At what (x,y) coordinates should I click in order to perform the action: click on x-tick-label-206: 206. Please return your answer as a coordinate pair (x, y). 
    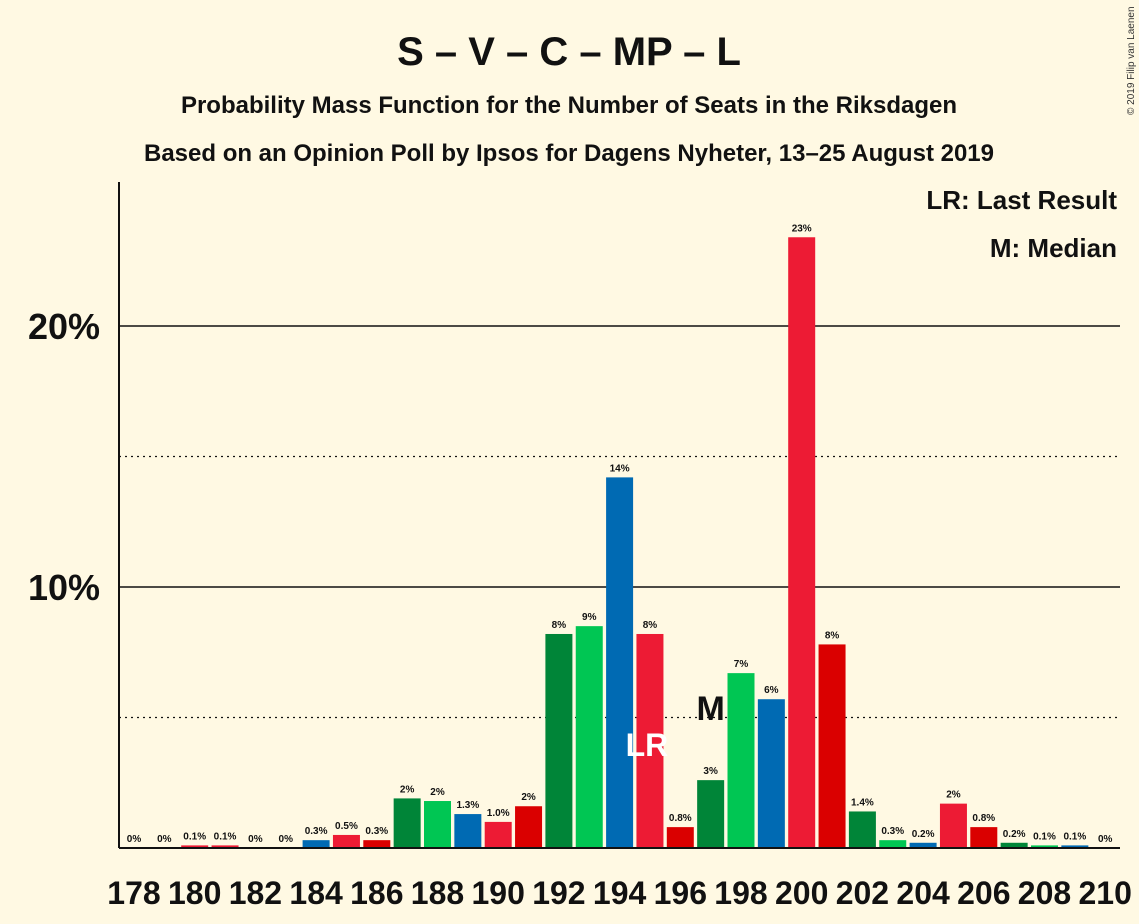
    Looking at the image, I should click on (983, 893).